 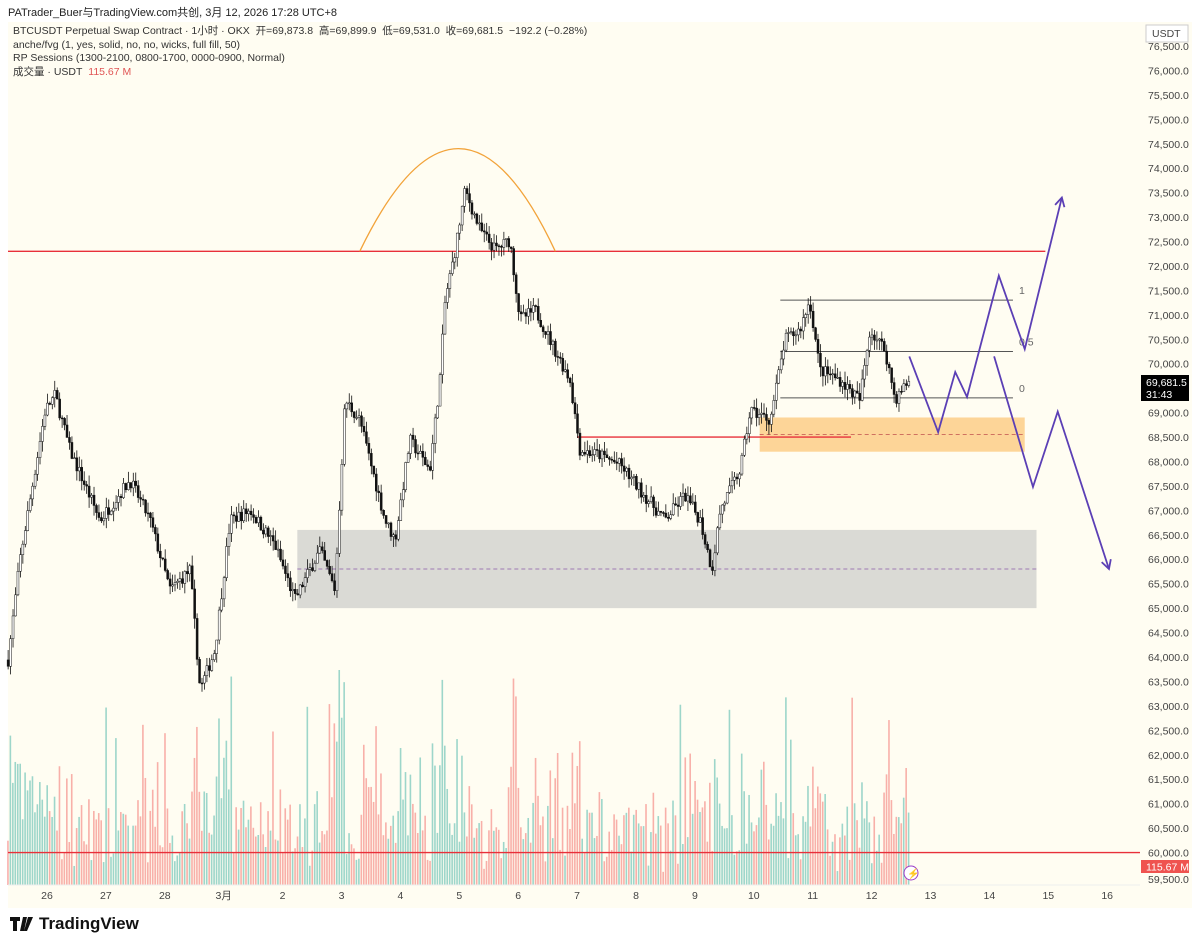 What do you see at coordinates (1168, 829) in the screenshot?
I see `price-tick-label: 60,500.0` at bounding box center [1168, 829].